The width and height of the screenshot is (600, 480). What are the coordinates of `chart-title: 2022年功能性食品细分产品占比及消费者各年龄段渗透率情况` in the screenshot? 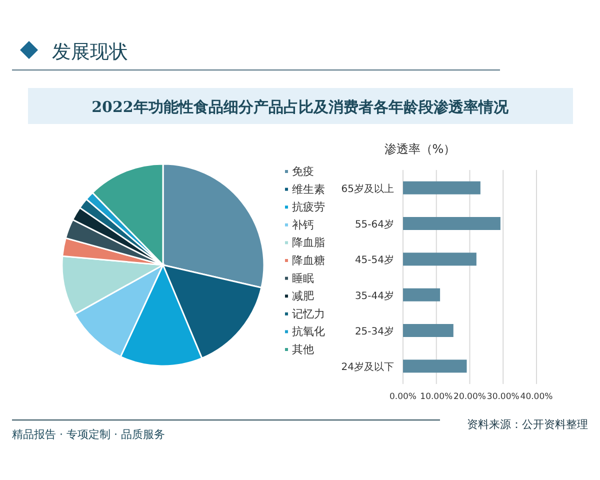 It's located at (301, 107).